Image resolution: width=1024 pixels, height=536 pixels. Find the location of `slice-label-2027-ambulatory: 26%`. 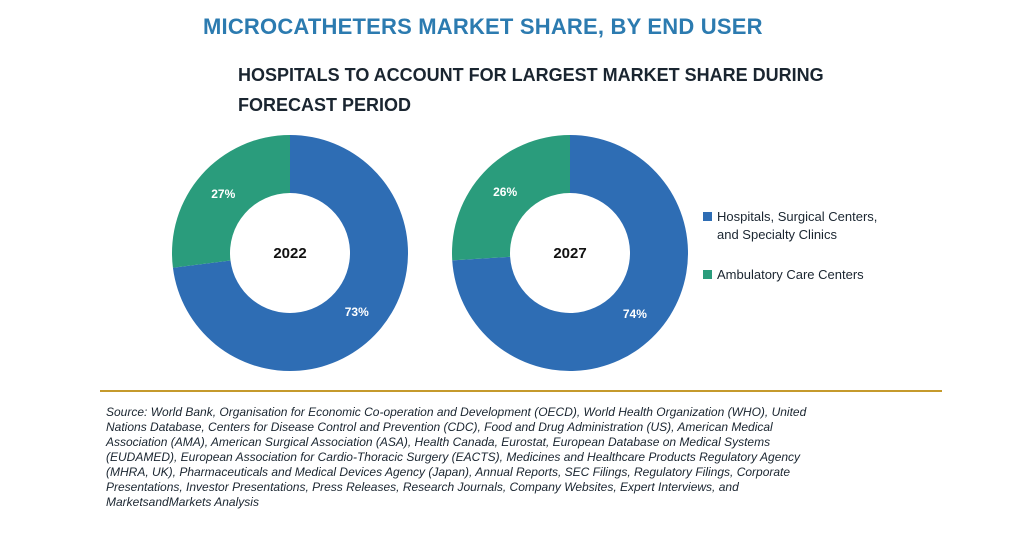

slice-label-2027-ambulatory: 26% is located at coordinates (505, 192).